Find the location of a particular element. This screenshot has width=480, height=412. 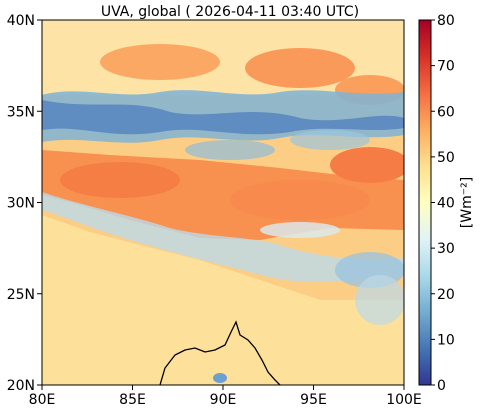

x-axis: 80E 85E 90E 95E 100E is located at coordinates (225, 396).